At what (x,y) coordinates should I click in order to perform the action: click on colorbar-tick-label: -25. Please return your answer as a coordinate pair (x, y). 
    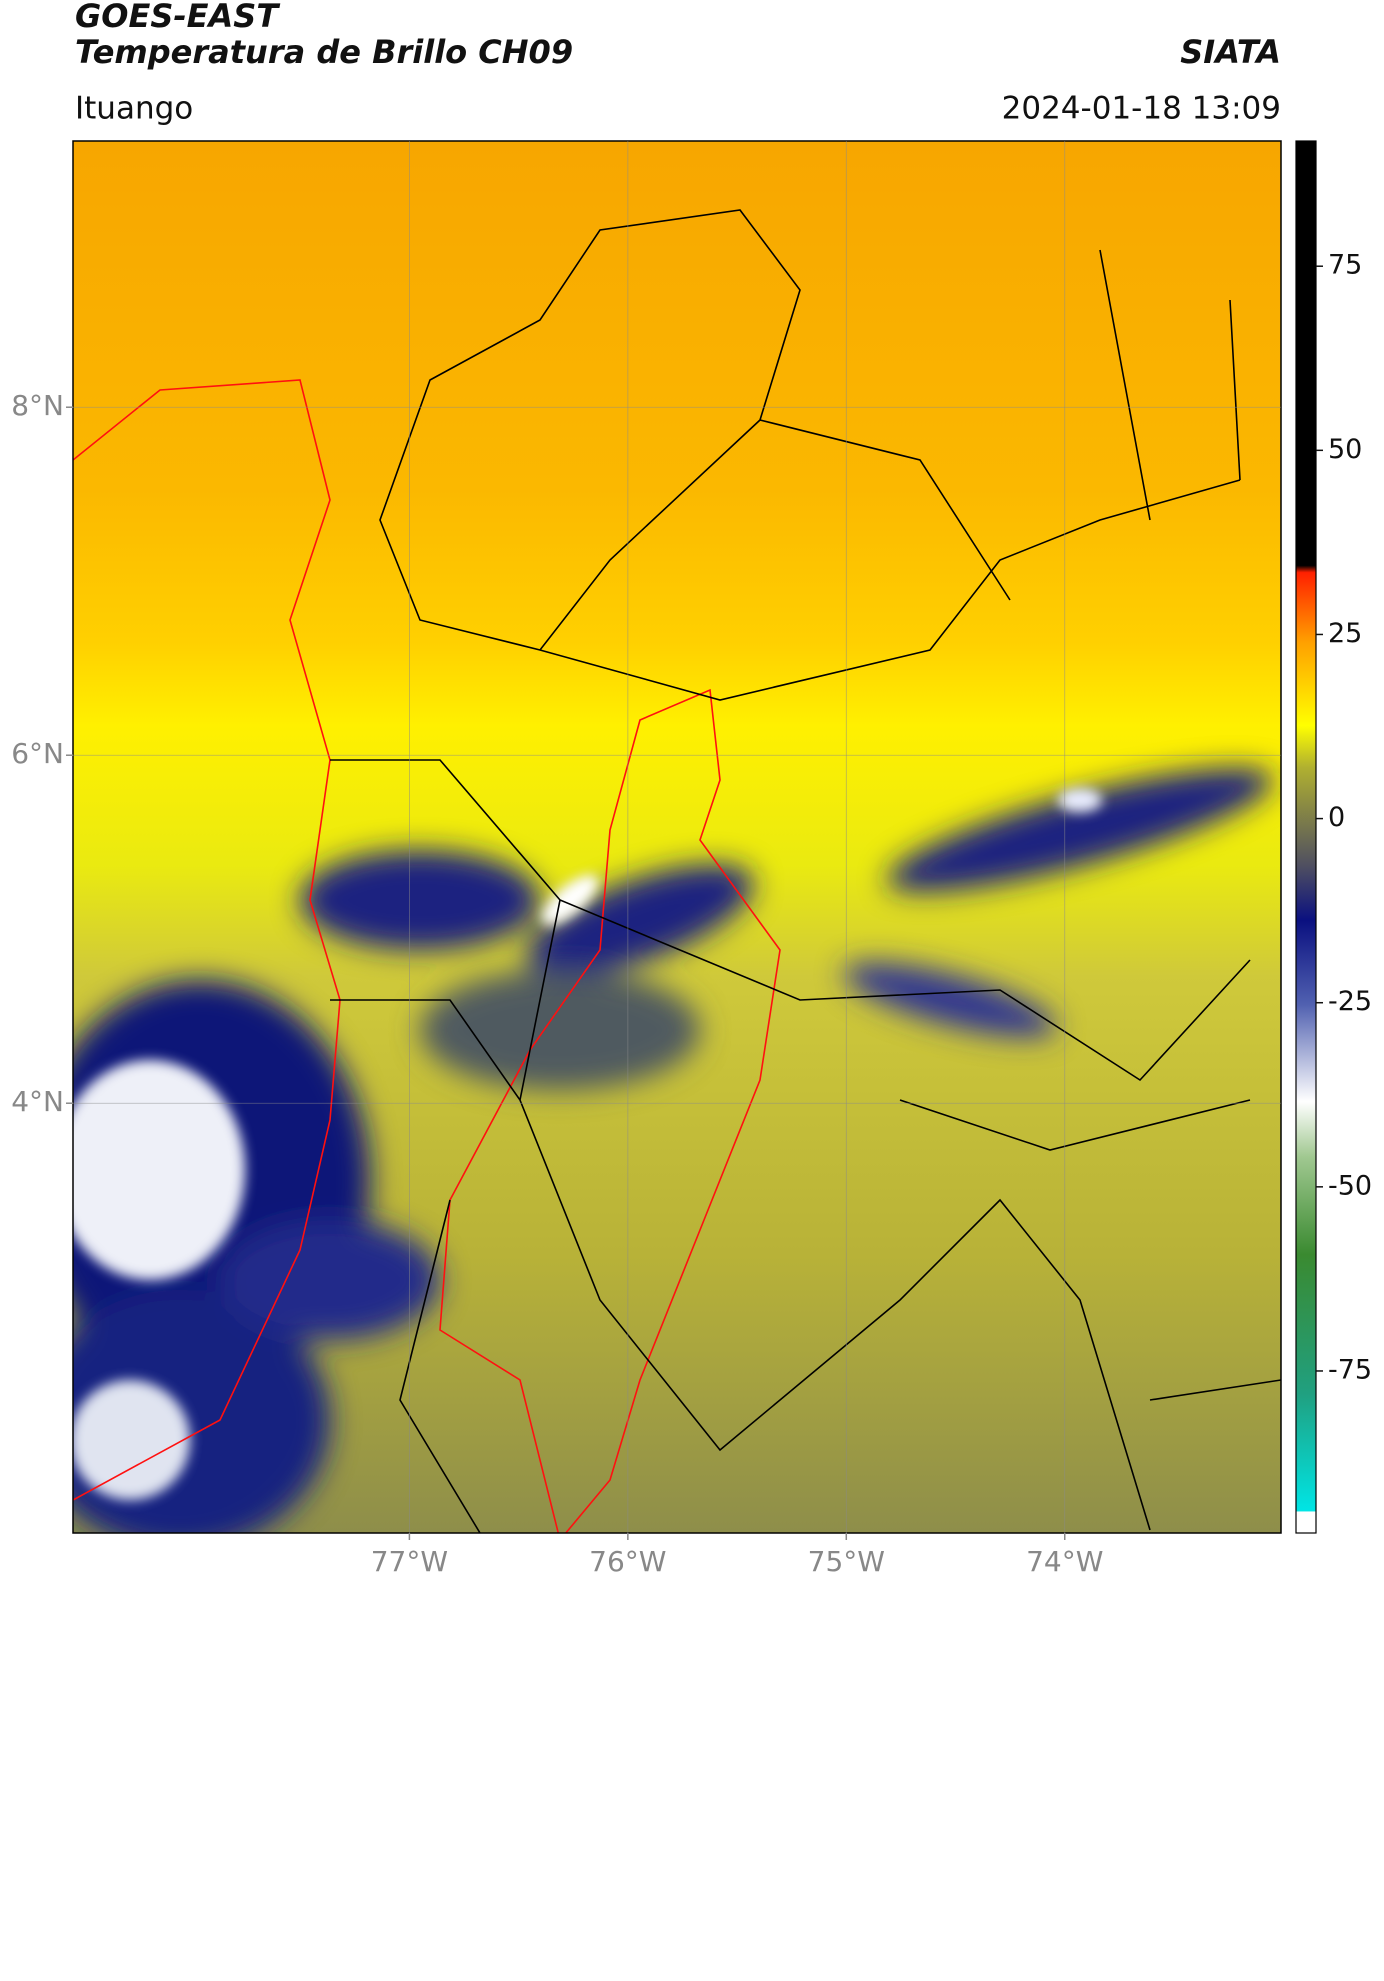
    Looking at the image, I should click on (1350, 1001).